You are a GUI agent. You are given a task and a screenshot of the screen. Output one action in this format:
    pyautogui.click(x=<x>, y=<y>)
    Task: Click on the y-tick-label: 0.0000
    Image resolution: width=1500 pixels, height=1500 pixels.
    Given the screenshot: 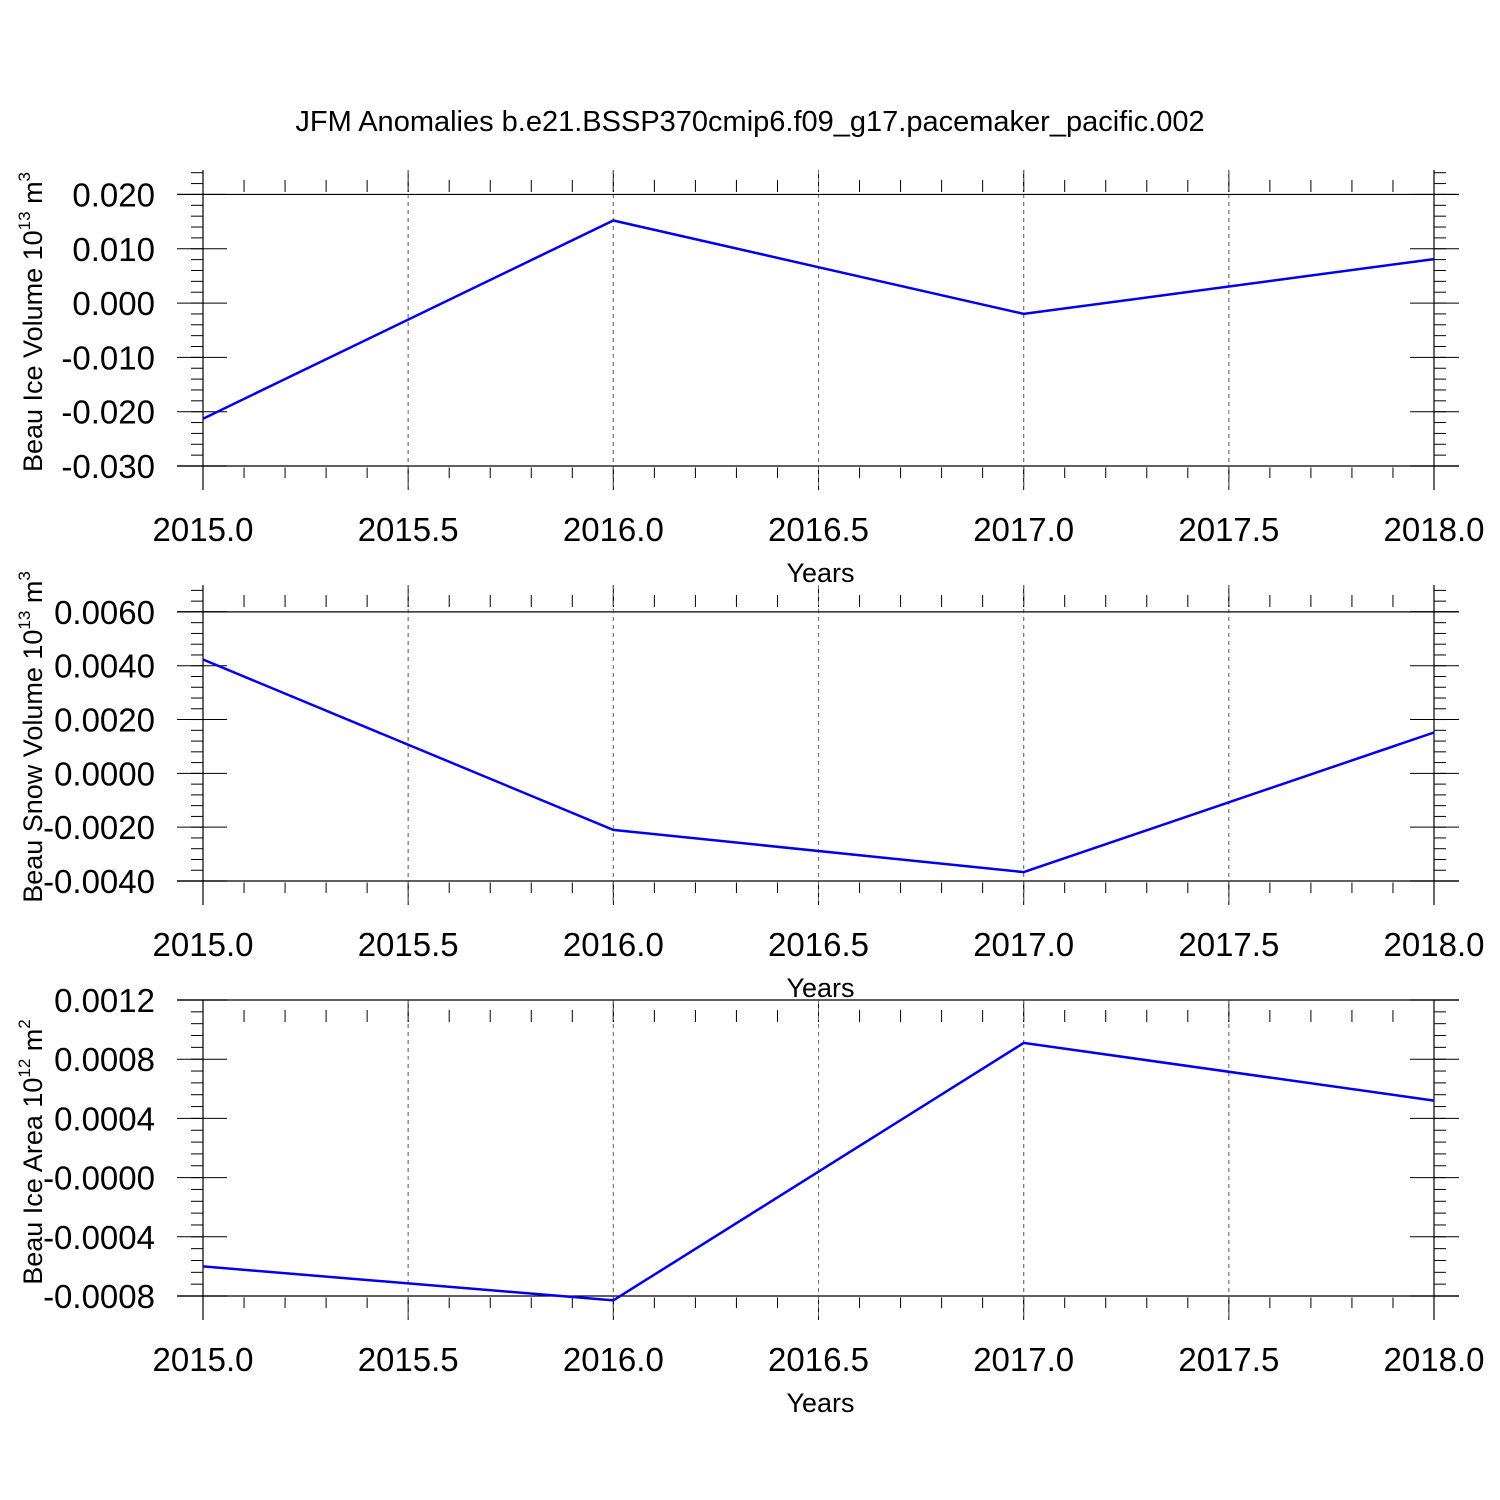 What is the action you would take?
    pyautogui.click(x=104, y=773)
    